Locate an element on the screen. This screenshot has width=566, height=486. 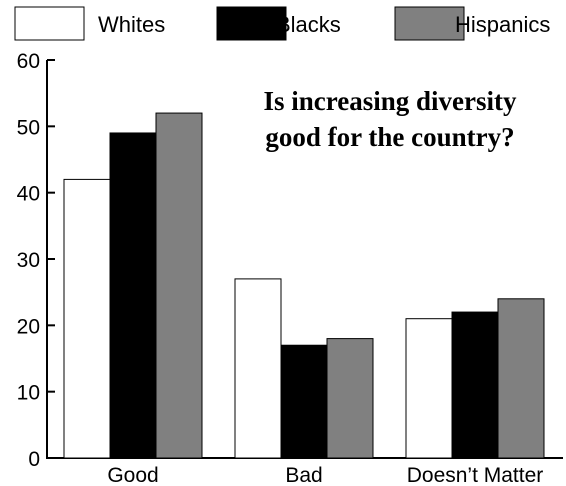
y-tick-label: 30 is located at coordinates (28, 260).